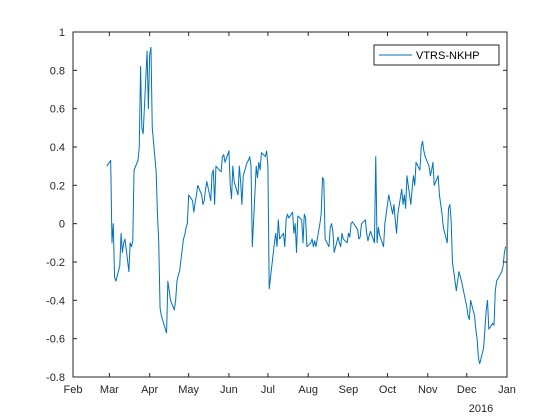 The width and height of the screenshot is (560, 420). I want to click on y-tick-label: -0.6, so click(55, 340).